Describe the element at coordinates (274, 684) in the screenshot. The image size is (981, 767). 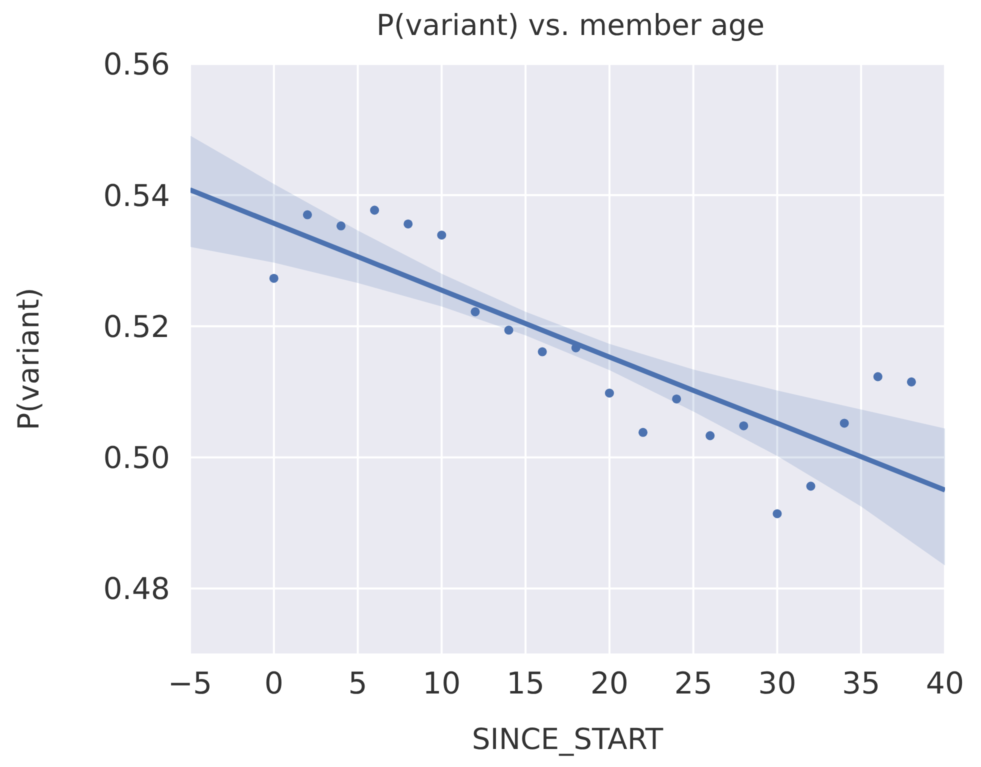
I see `x-tick-label: 0` at that location.